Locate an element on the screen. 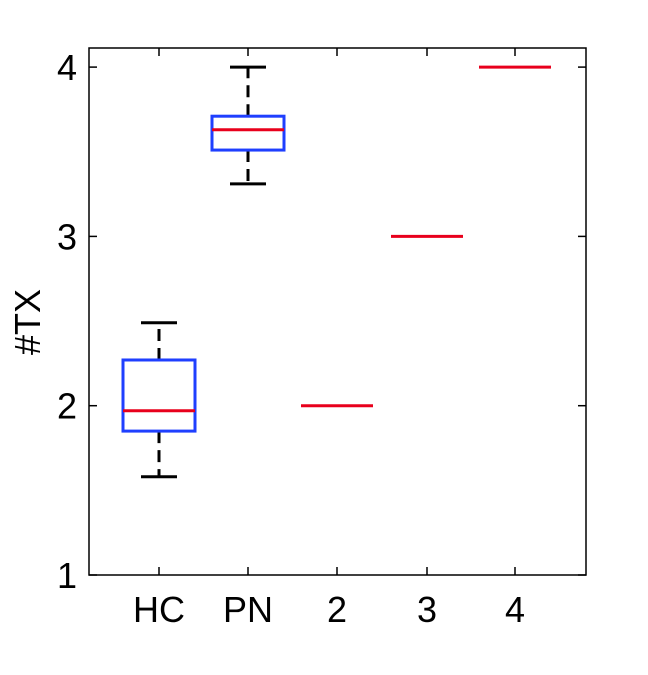 The width and height of the screenshot is (648, 675). x-tick-label: 2 is located at coordinates (337, 609).